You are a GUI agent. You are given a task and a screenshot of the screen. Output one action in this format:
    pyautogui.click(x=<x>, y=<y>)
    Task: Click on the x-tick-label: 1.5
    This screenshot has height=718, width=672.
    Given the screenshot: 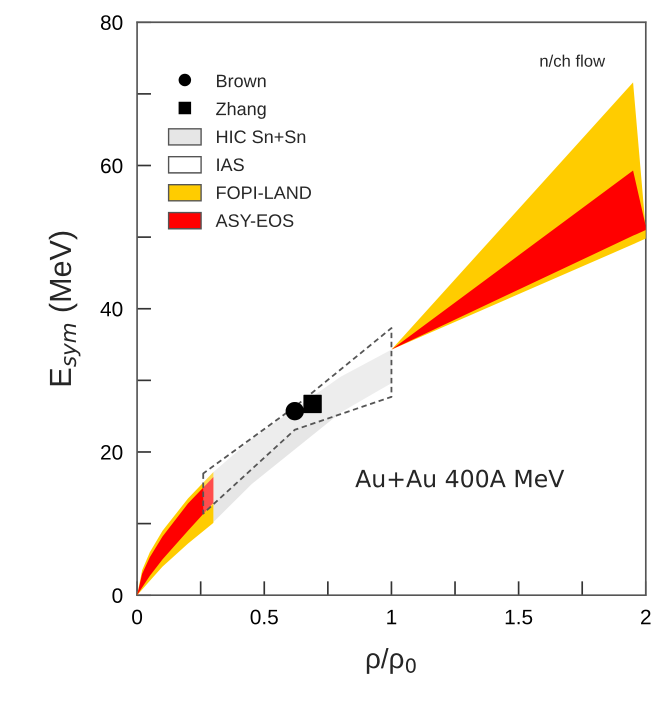 What is the action you would take?
    pyautogui.click(x=519, y=617)
    